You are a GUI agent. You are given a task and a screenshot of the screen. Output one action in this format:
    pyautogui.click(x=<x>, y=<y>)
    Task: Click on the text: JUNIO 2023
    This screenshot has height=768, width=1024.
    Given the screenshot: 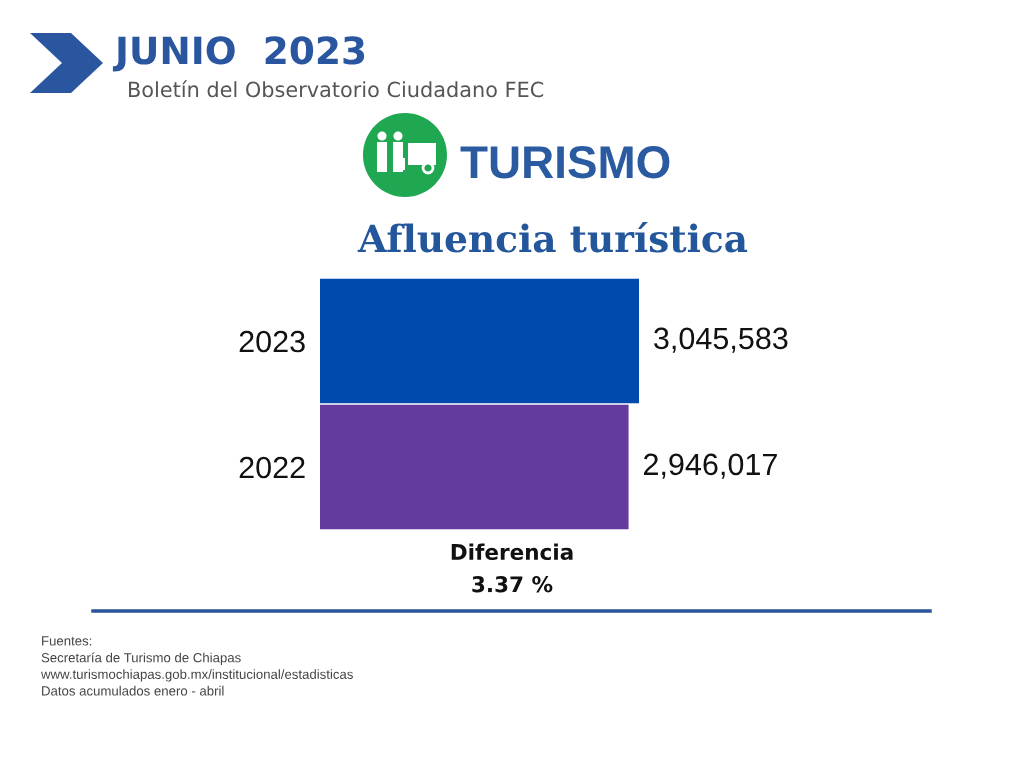 What is the action you would take?
    pyautogui.click(x=238, y=54)
    